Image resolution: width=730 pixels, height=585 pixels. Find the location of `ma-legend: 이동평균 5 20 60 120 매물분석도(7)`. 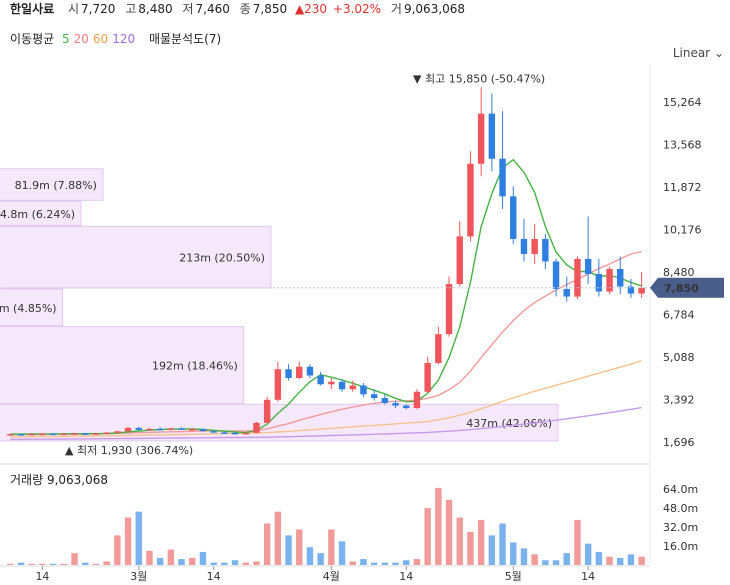

ma-legend: 이동평균 5 20 60 120 매물분석도(7) is located at coordinates (117, 38).